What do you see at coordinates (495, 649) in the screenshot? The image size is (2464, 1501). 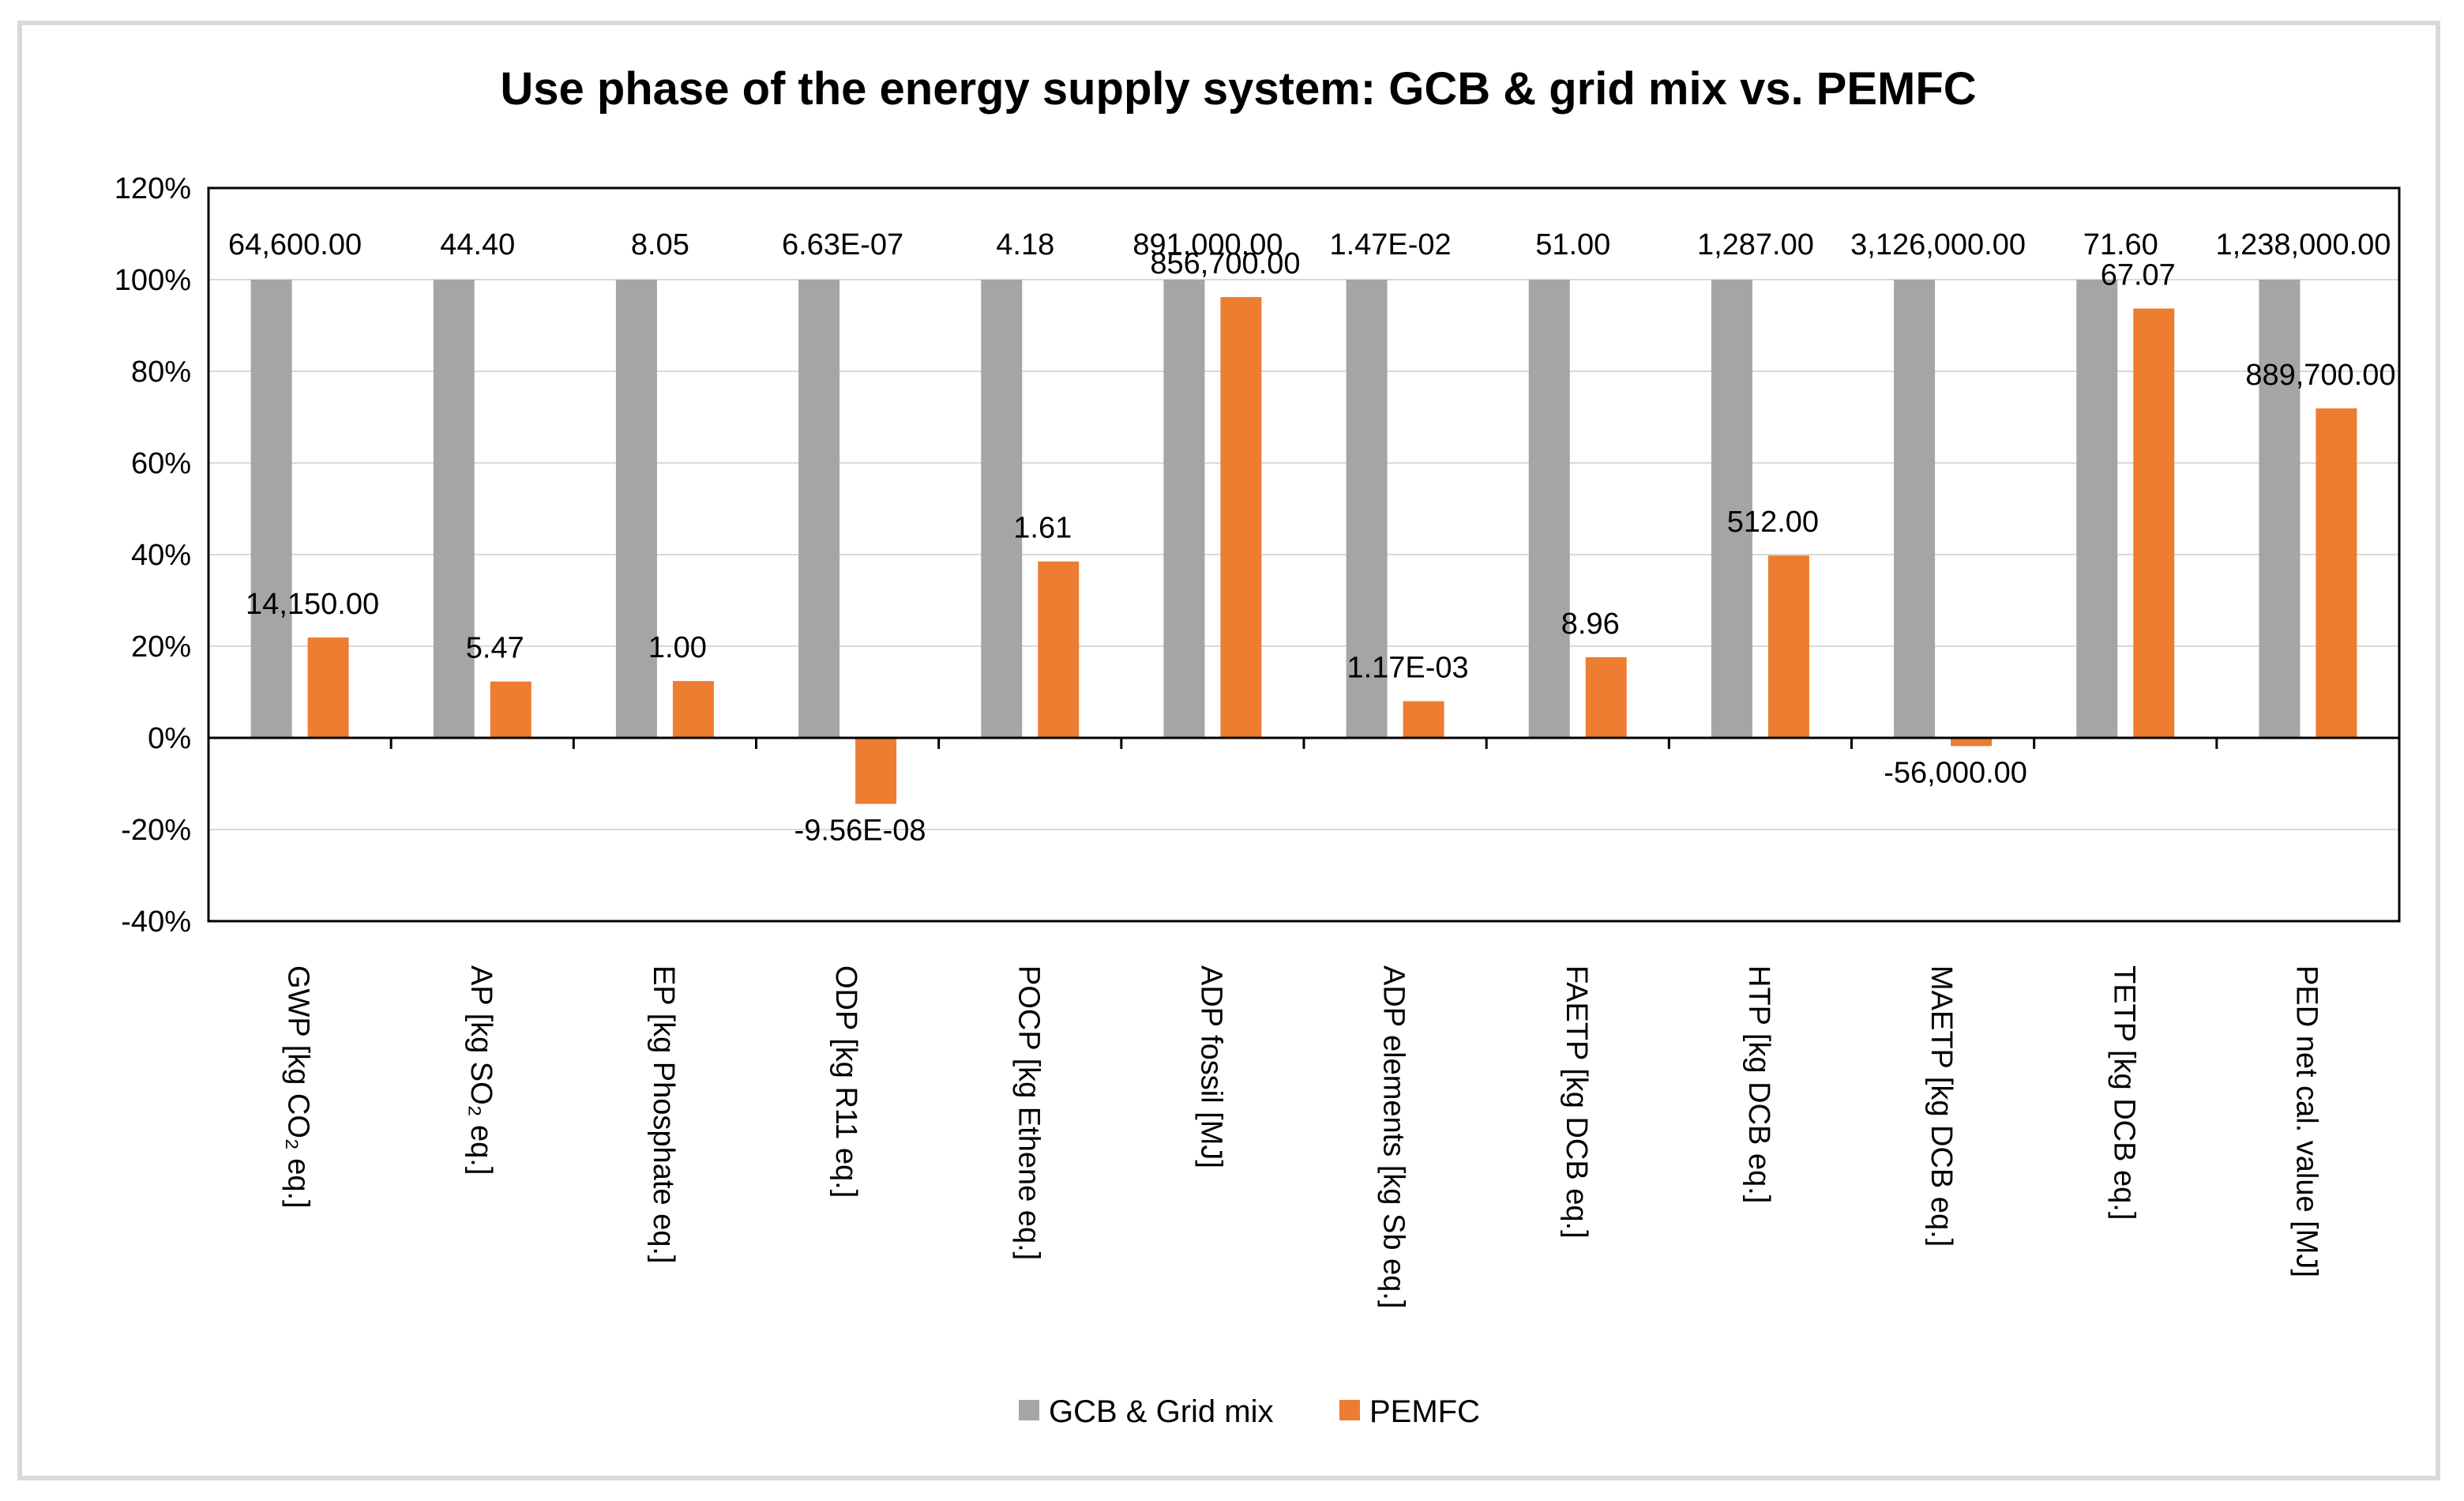 I see `data-label-pemfc: 5.47` at bounding box center [495, 649].